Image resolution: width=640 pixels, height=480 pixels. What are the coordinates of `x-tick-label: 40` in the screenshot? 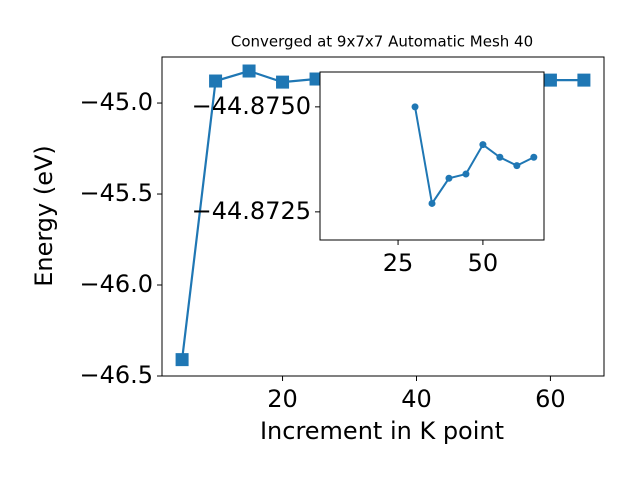 It's located at (416, 399).